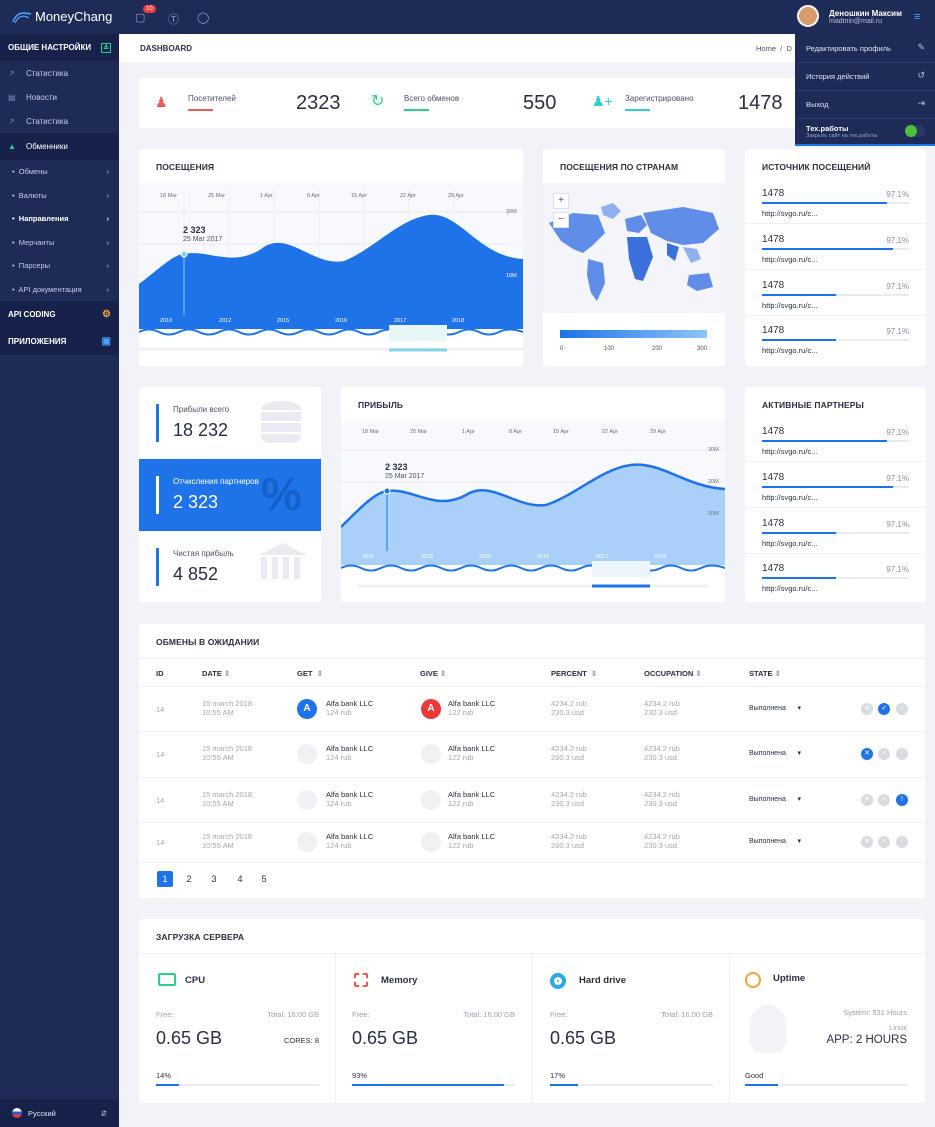 The height and width of the screenshot is (1127, 935). Describe the element at coordinates (808, 16) in the screenshot. I see `avatar` at that location.